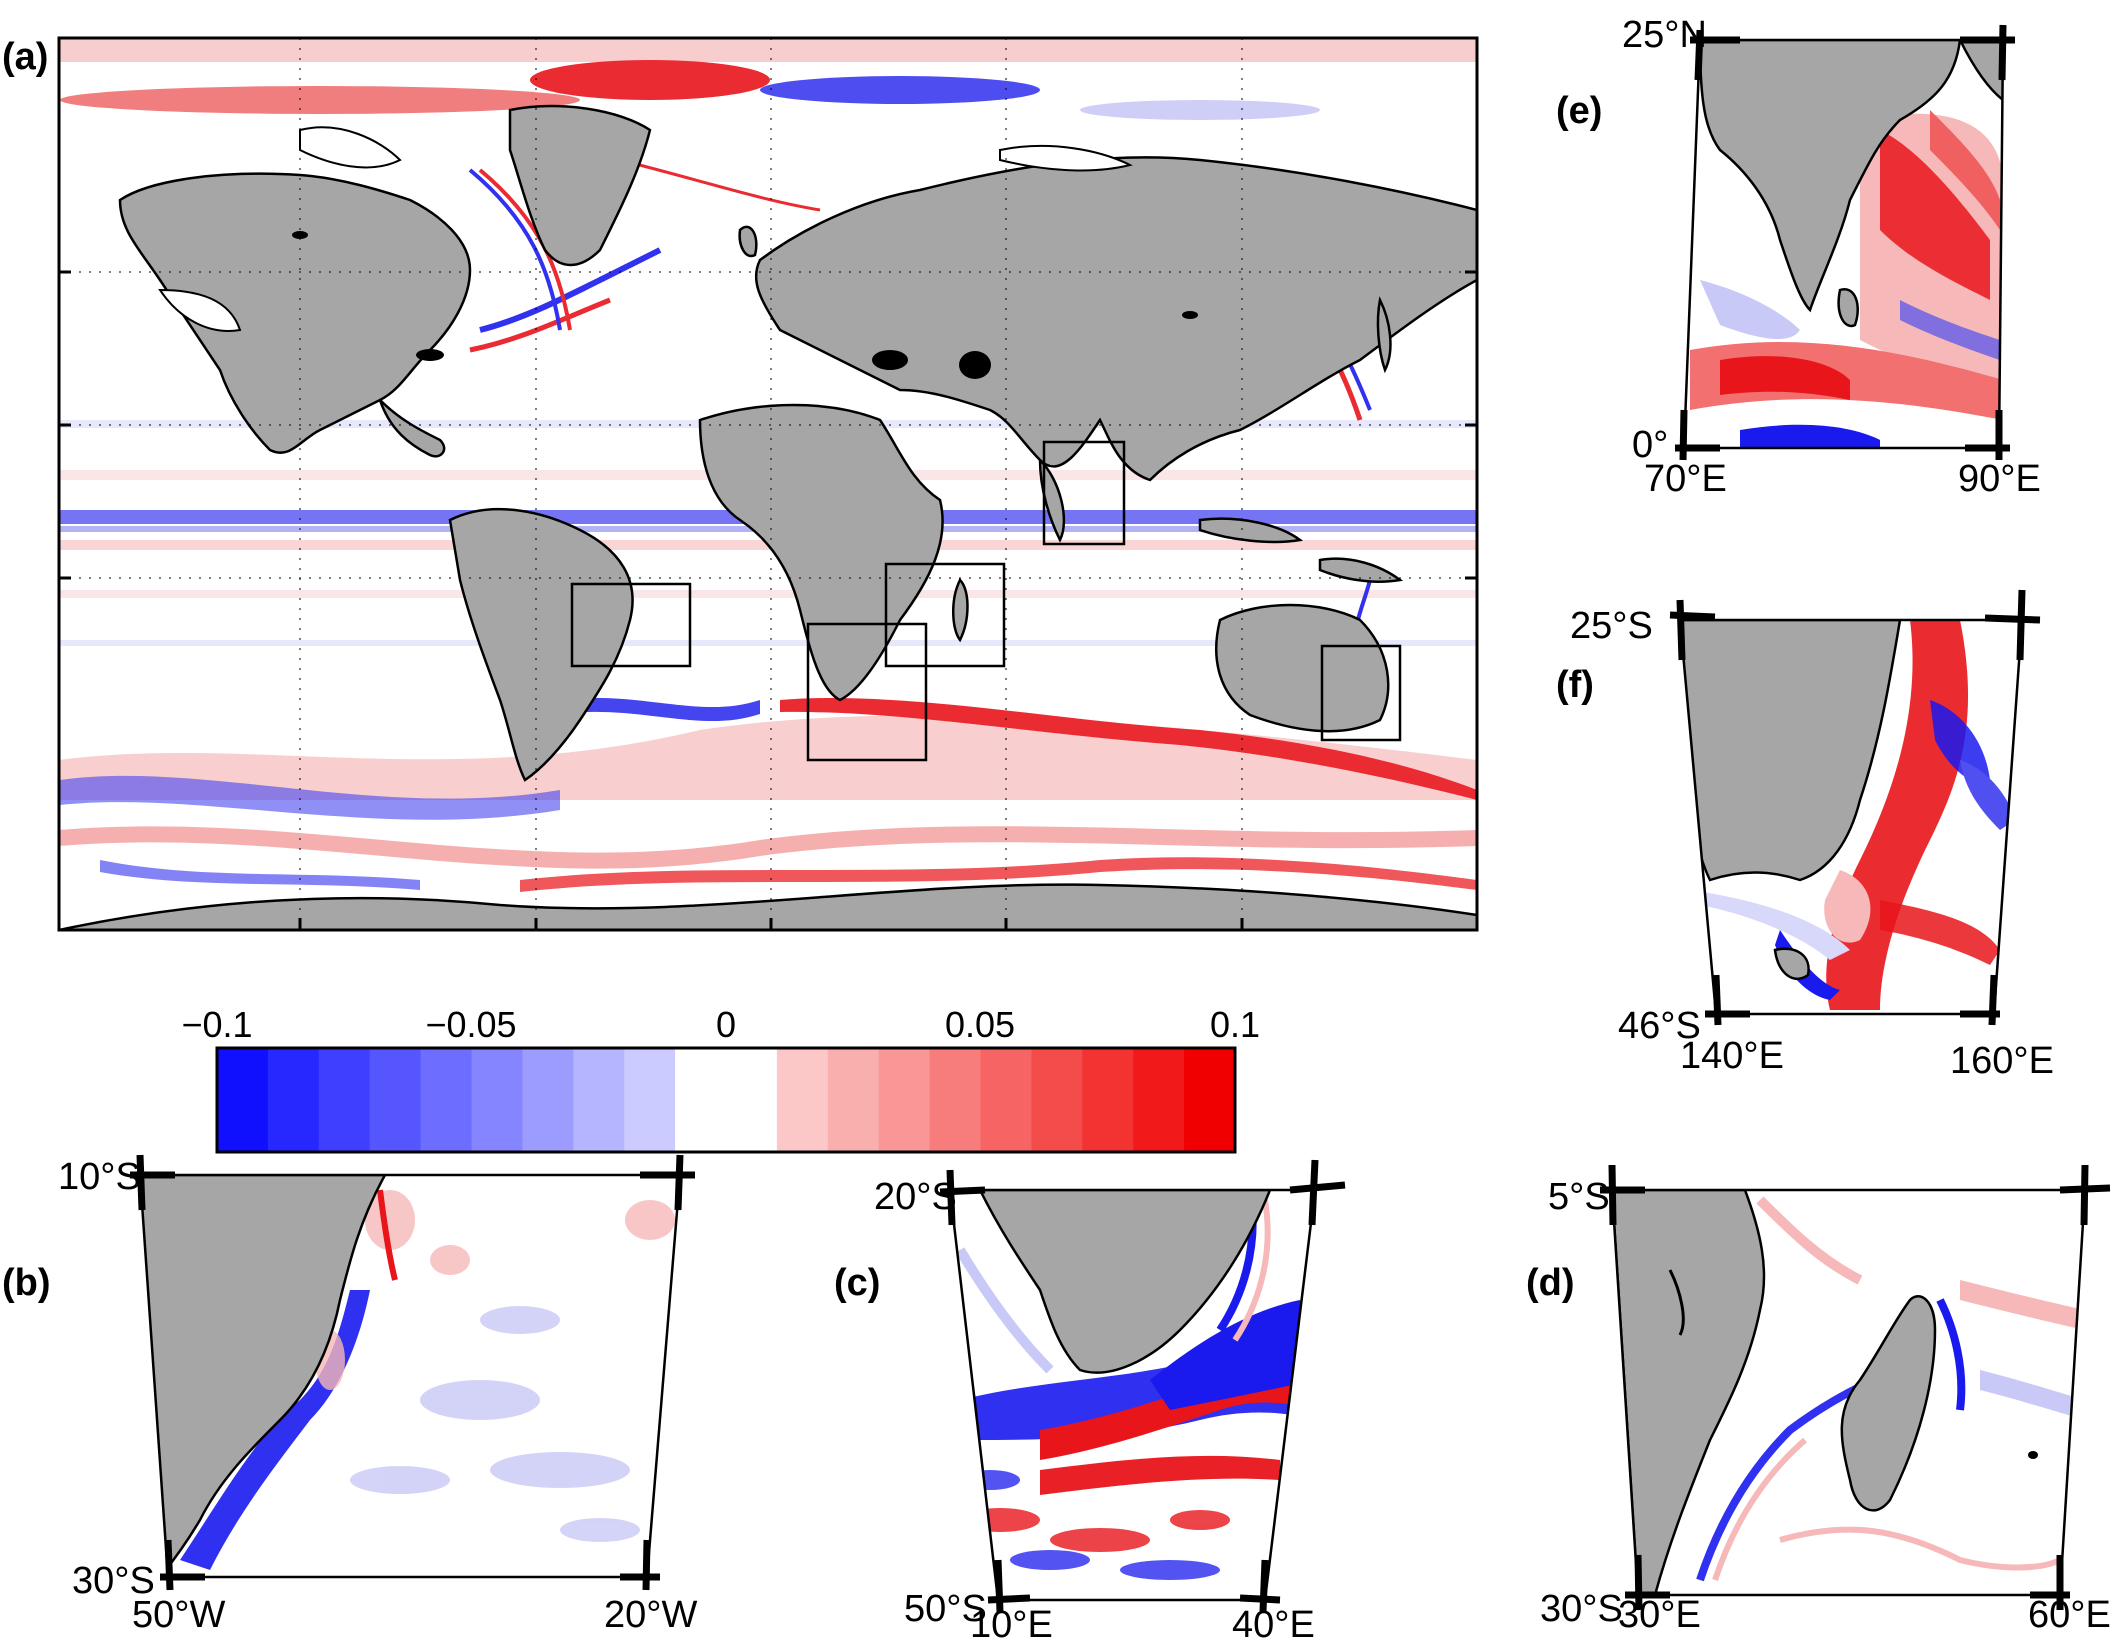  Describe the element at coordinates (1689, 1392) in the screenshot. I see `mozambique-coast` at that location.